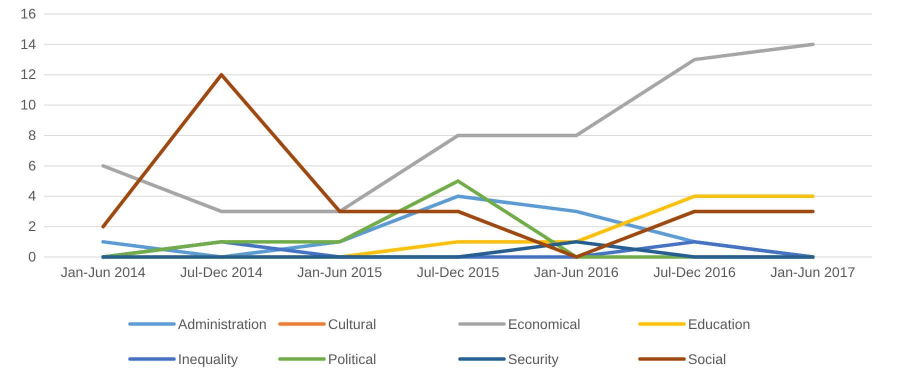 The image size is (920, 380). What do you see at coordinates (28, 44) in the screenshot?
I see `y-tick-label: 14` at bounding box center [28, 44].